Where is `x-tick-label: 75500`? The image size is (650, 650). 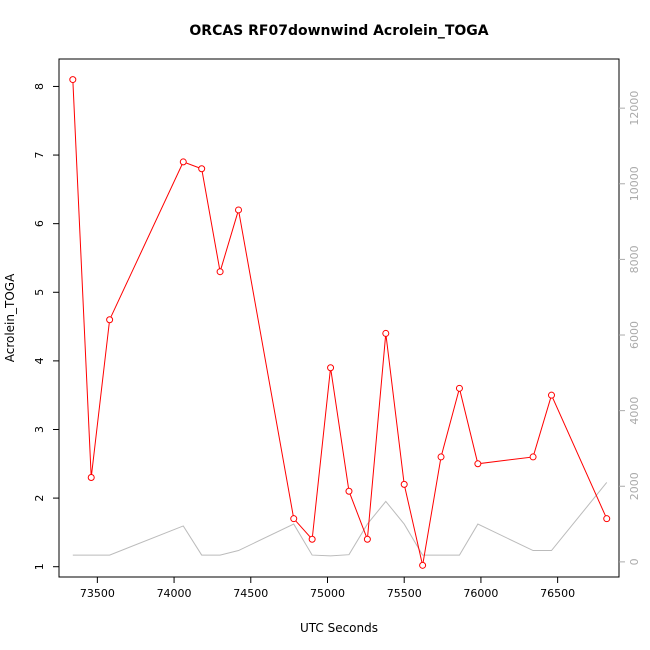 x-tick-label: 75500 is located at coordinates (404, 593).